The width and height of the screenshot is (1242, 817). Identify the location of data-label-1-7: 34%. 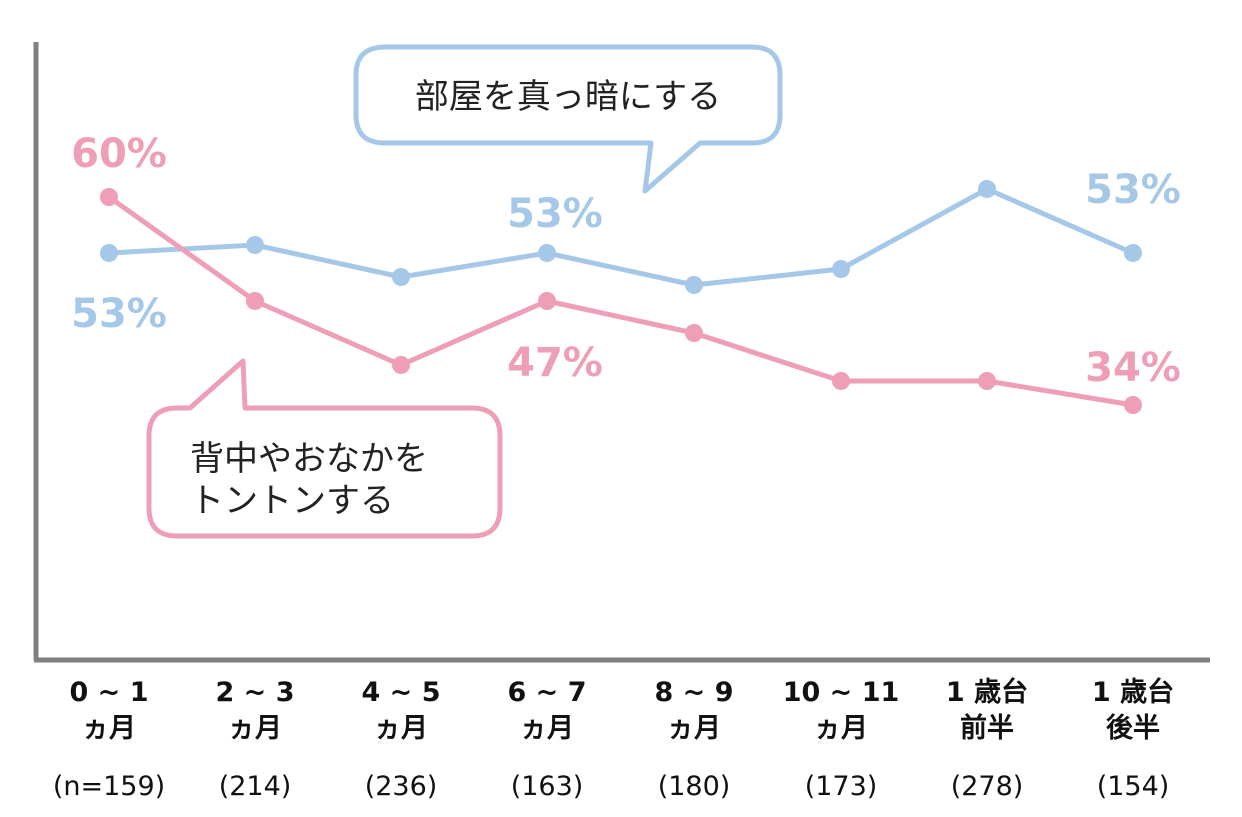
(1133, 368).